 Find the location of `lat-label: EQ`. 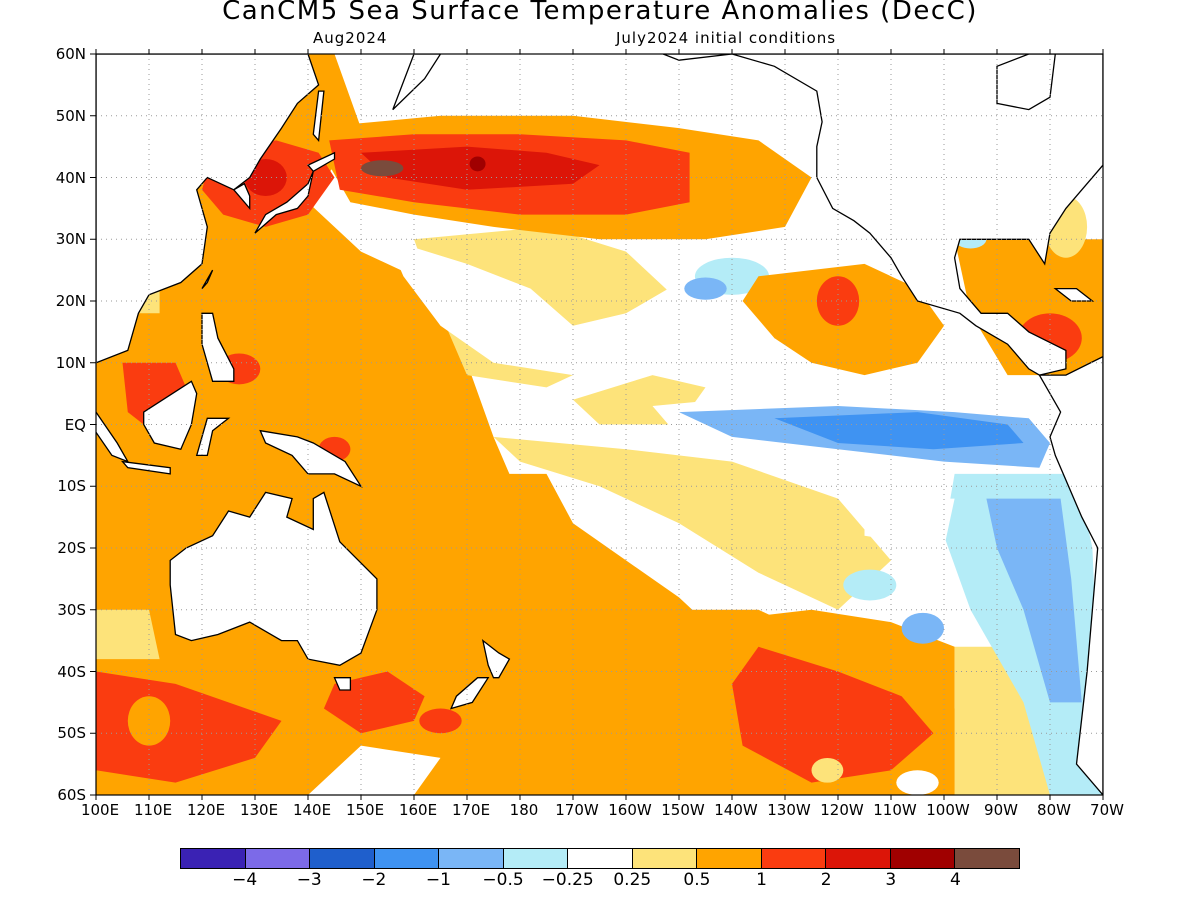

lat-label: EQ is located at coordinates (75, 424).